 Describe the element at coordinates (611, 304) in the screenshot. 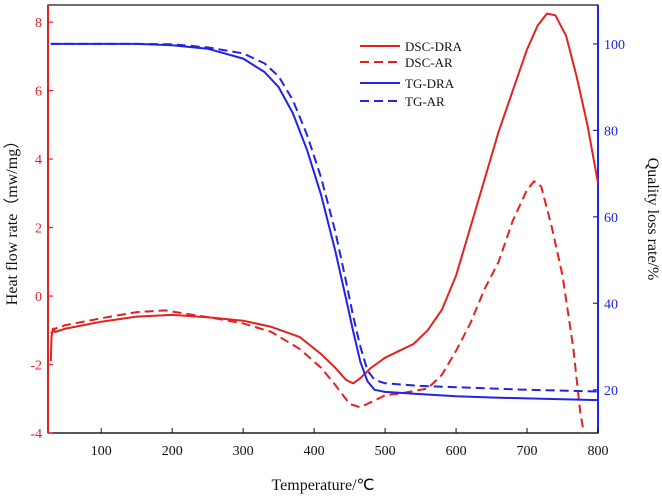

I see `y-right-tick-label: 40` at that location.